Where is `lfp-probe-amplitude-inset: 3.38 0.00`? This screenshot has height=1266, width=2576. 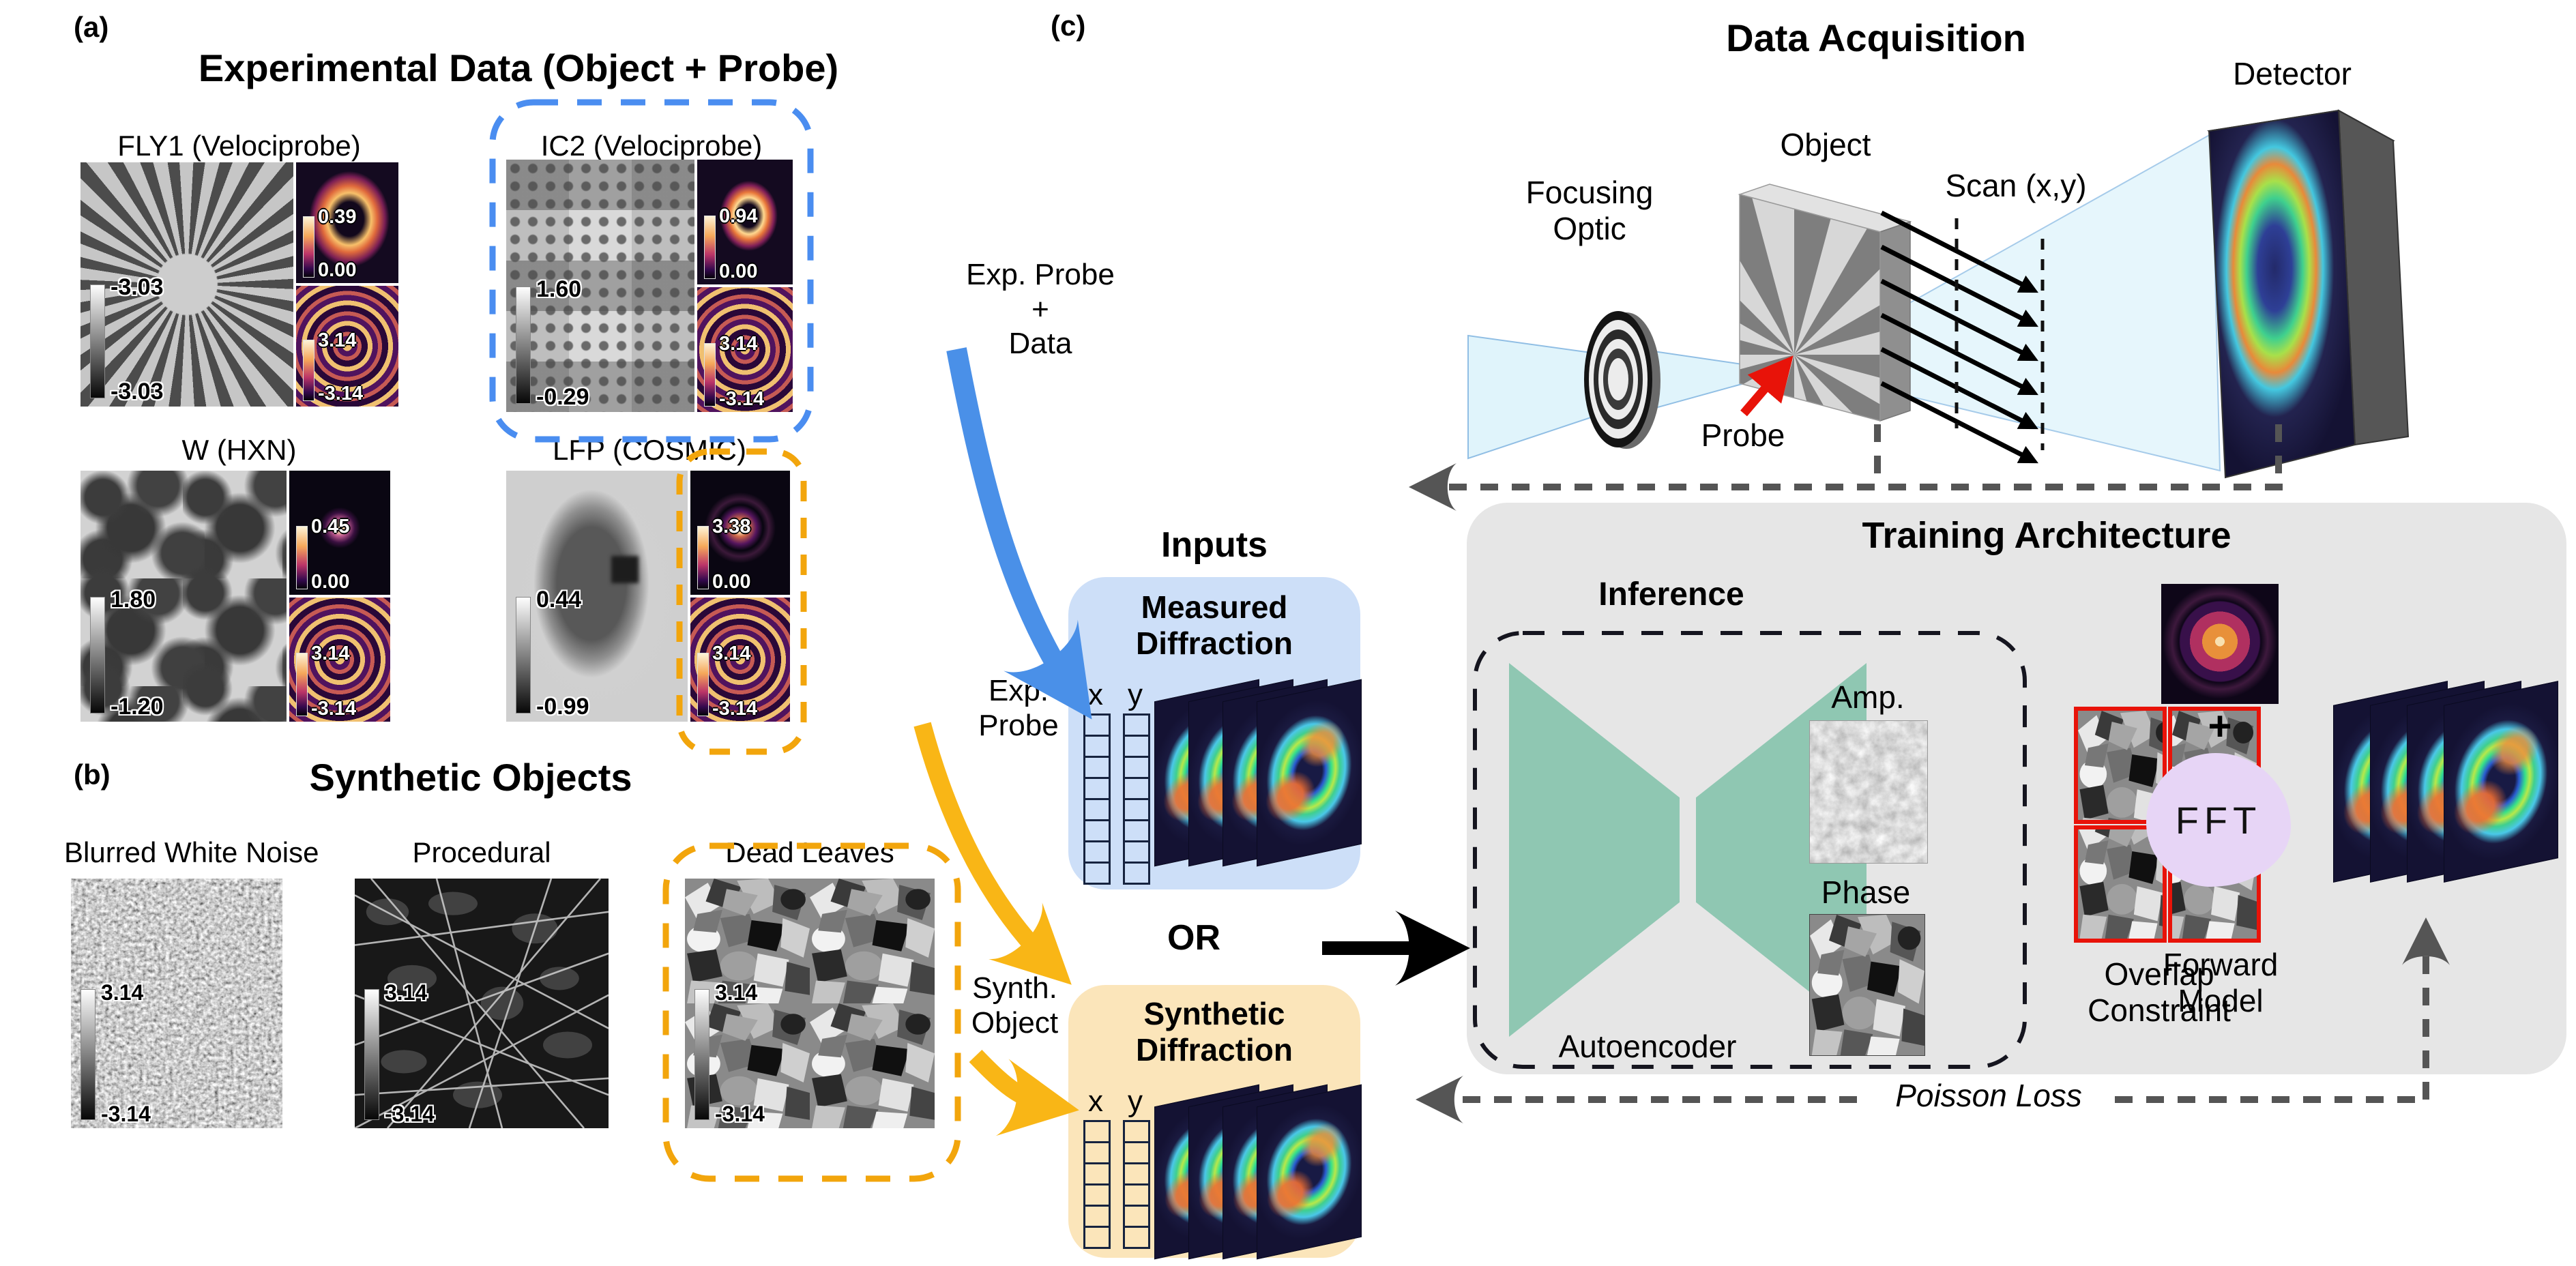
lfp-probe-amplitude-inset: 3.38 0.00 is located at coordinates (740, 533).